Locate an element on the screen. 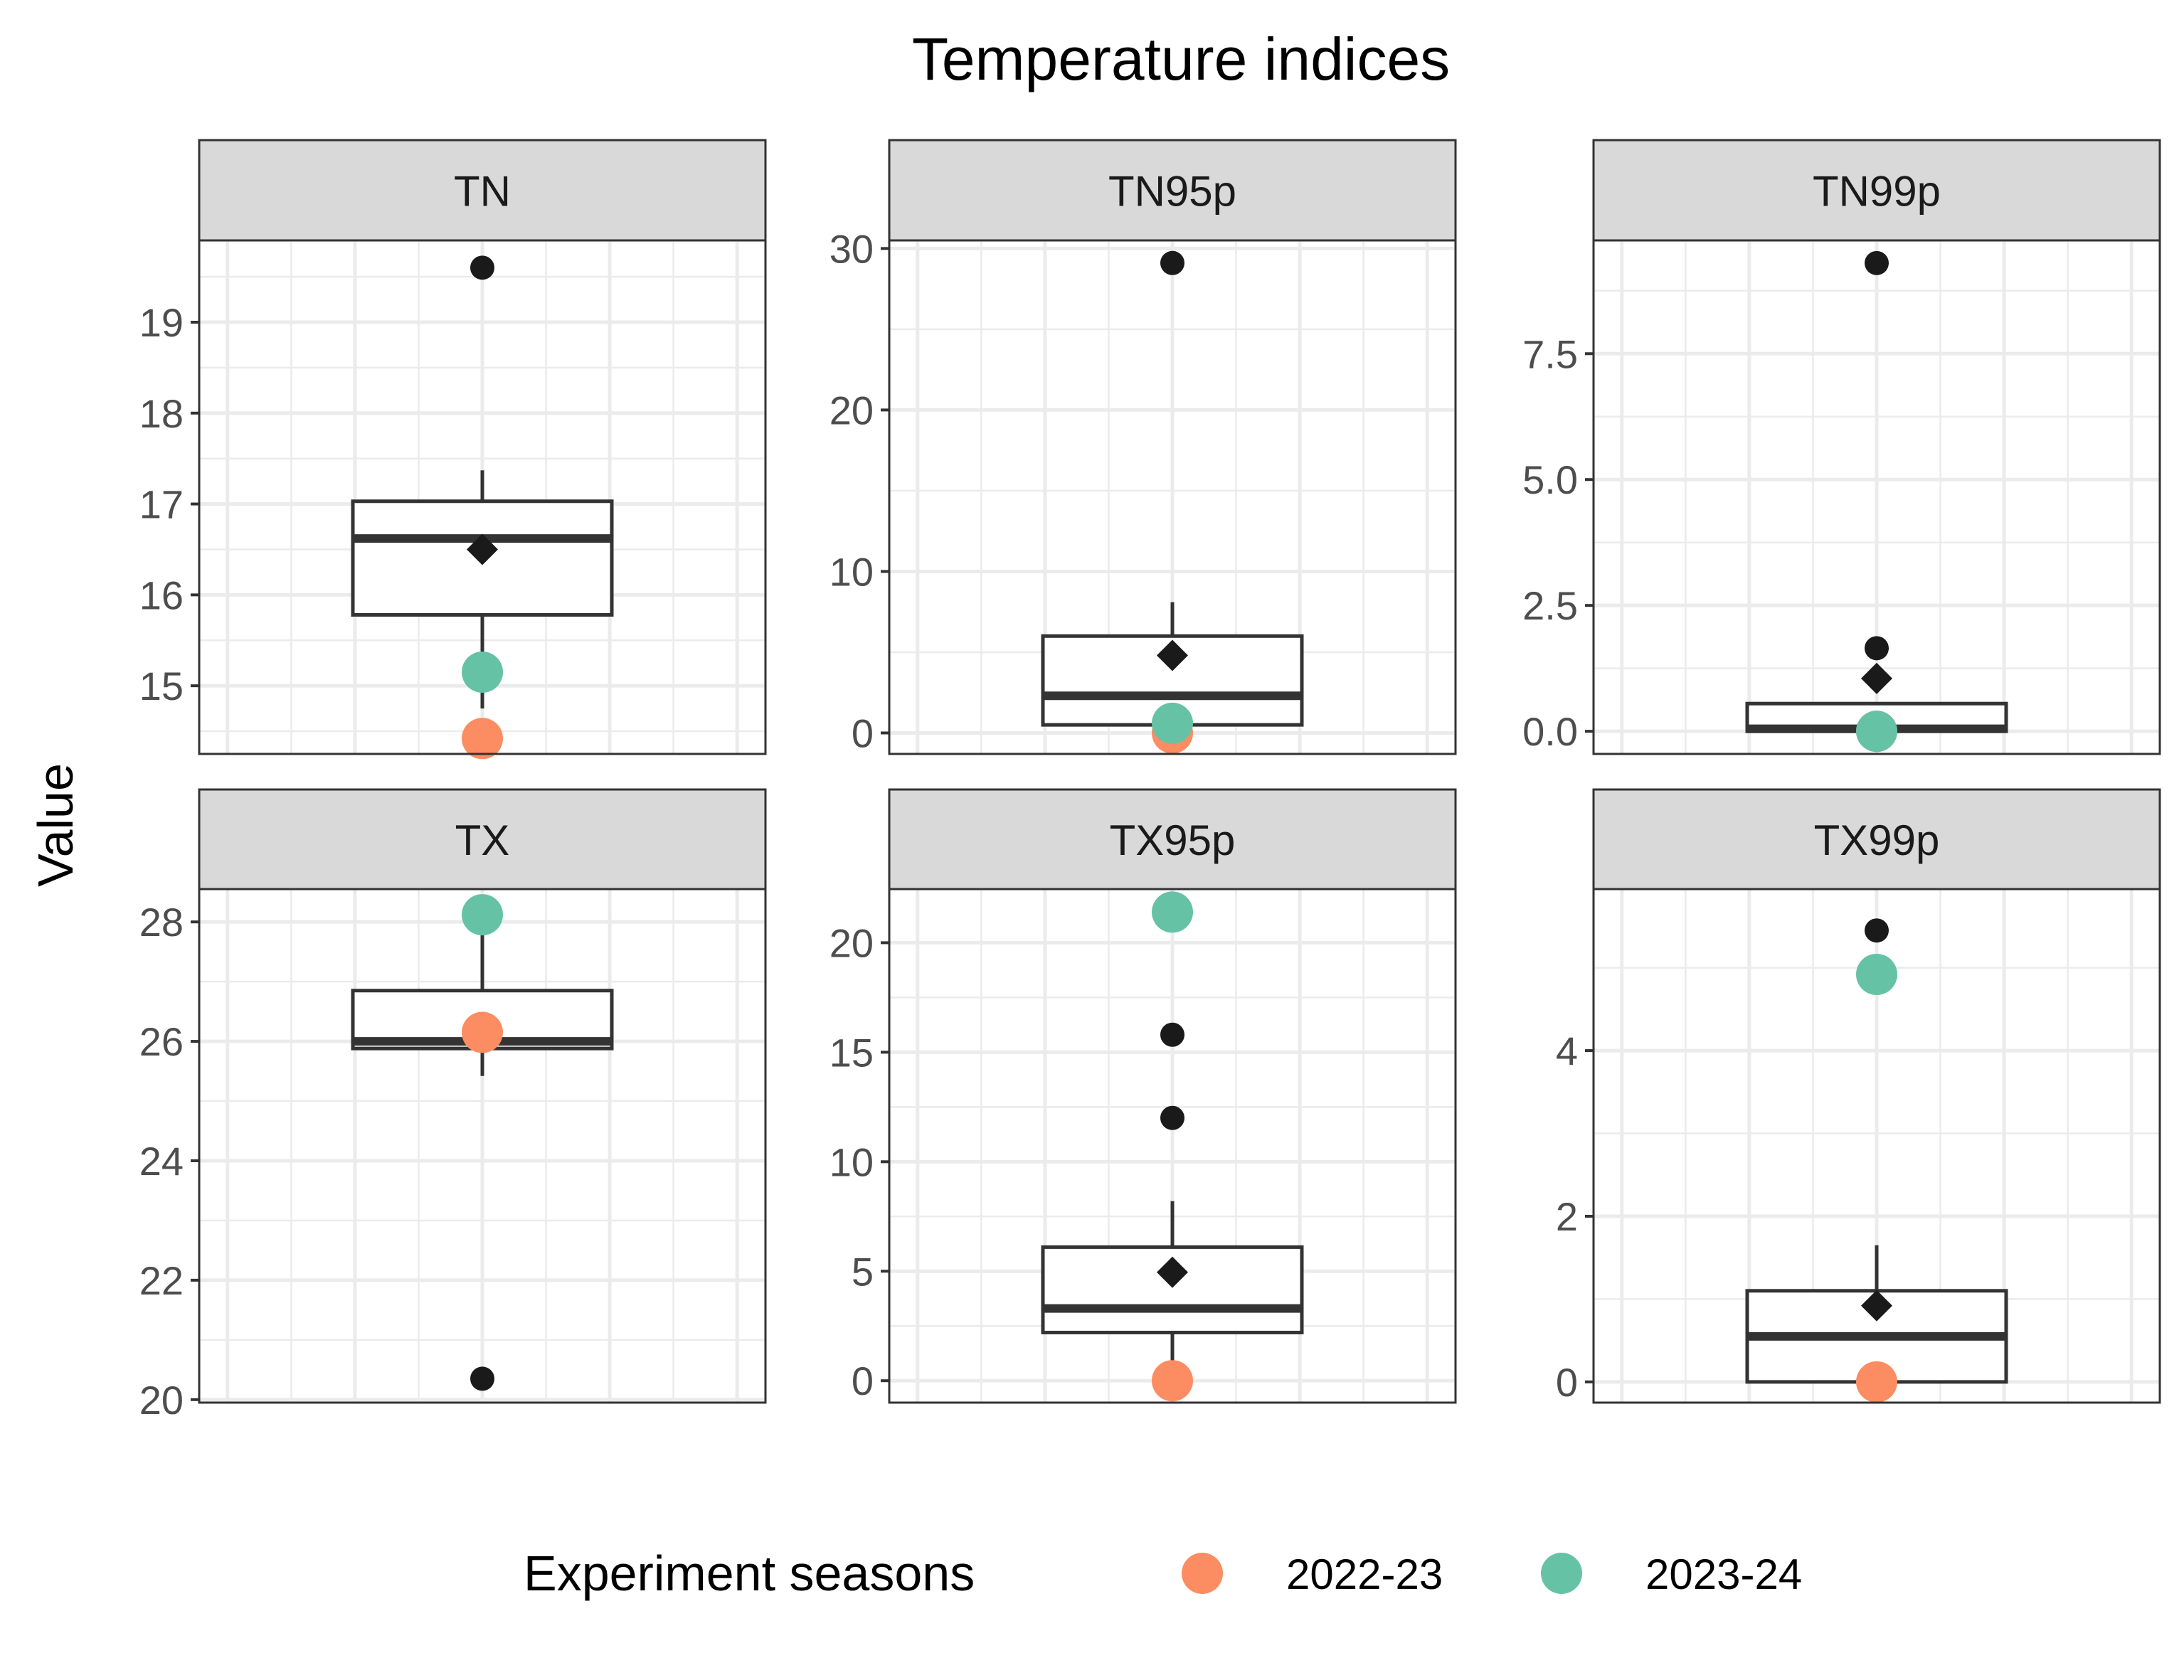  y-tick-label: 22 is located at coordinates (161, 1280).